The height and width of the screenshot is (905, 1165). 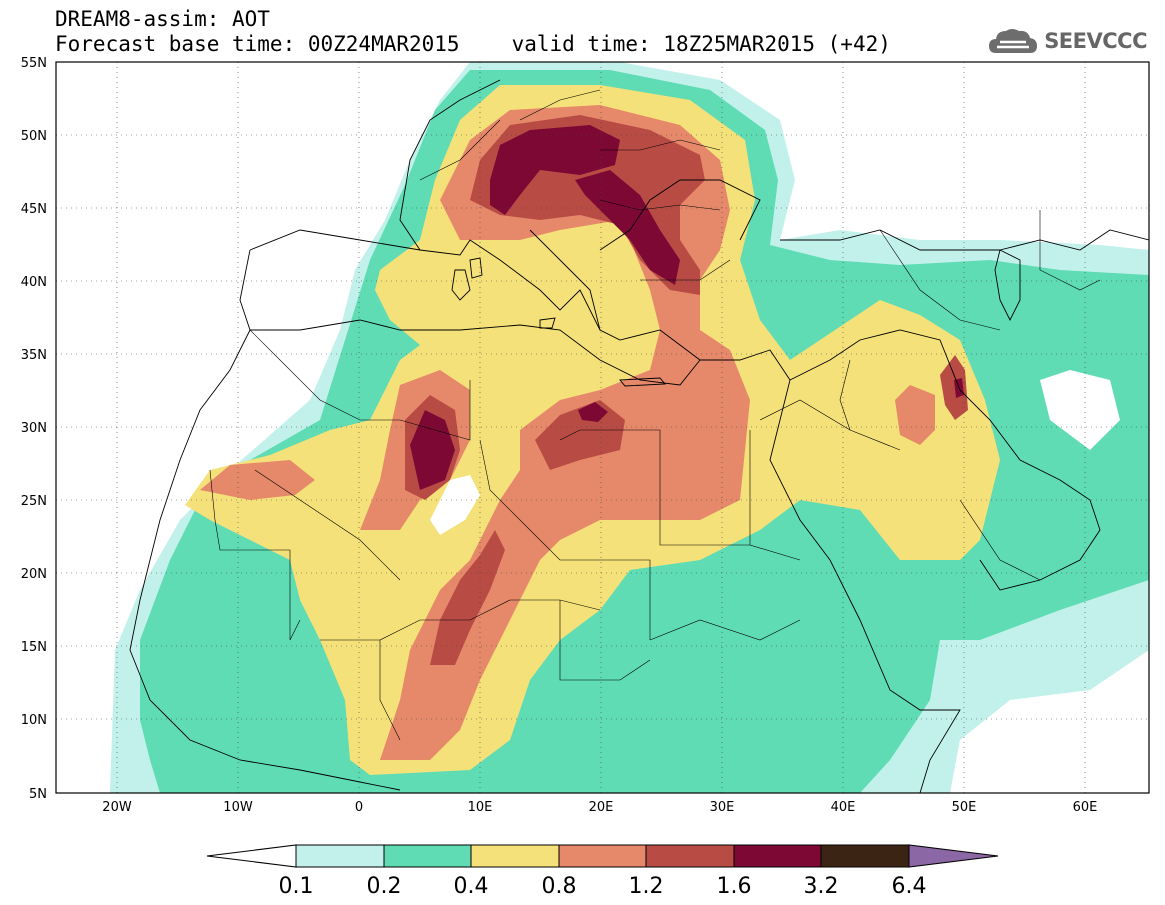 I want to click on lon-label: 50E, so click(x=964, y=807).